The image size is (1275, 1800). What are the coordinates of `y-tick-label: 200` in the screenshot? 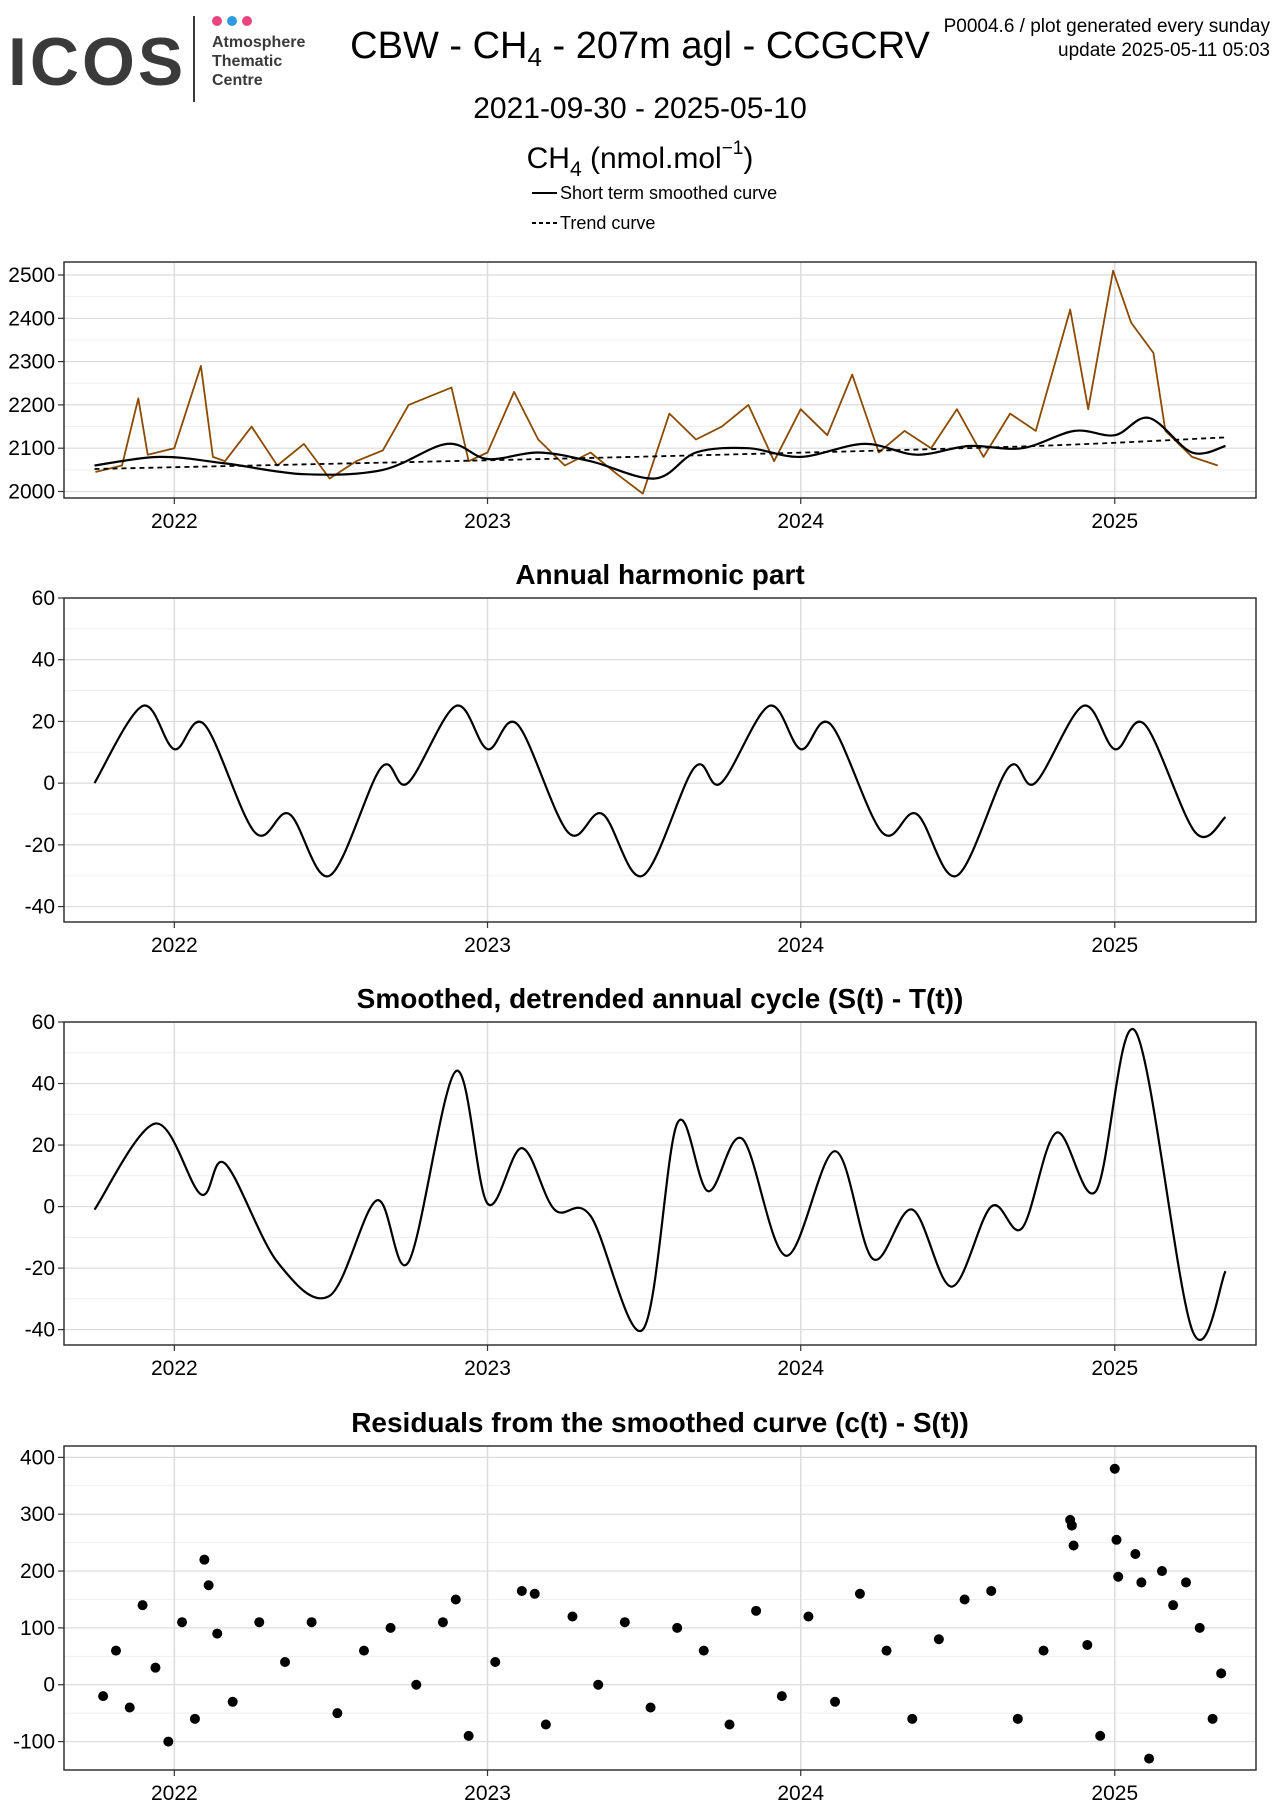 It's located at (37, 1571).